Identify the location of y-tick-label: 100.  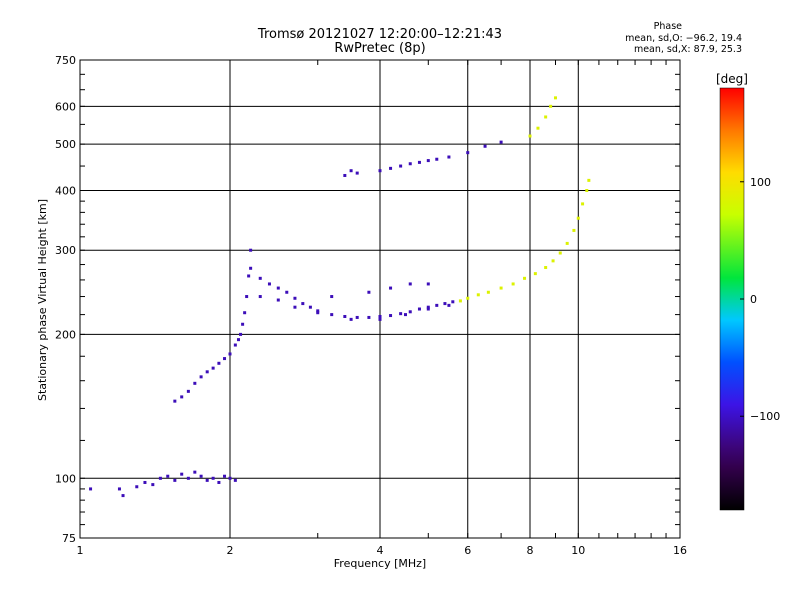
(65, 478).